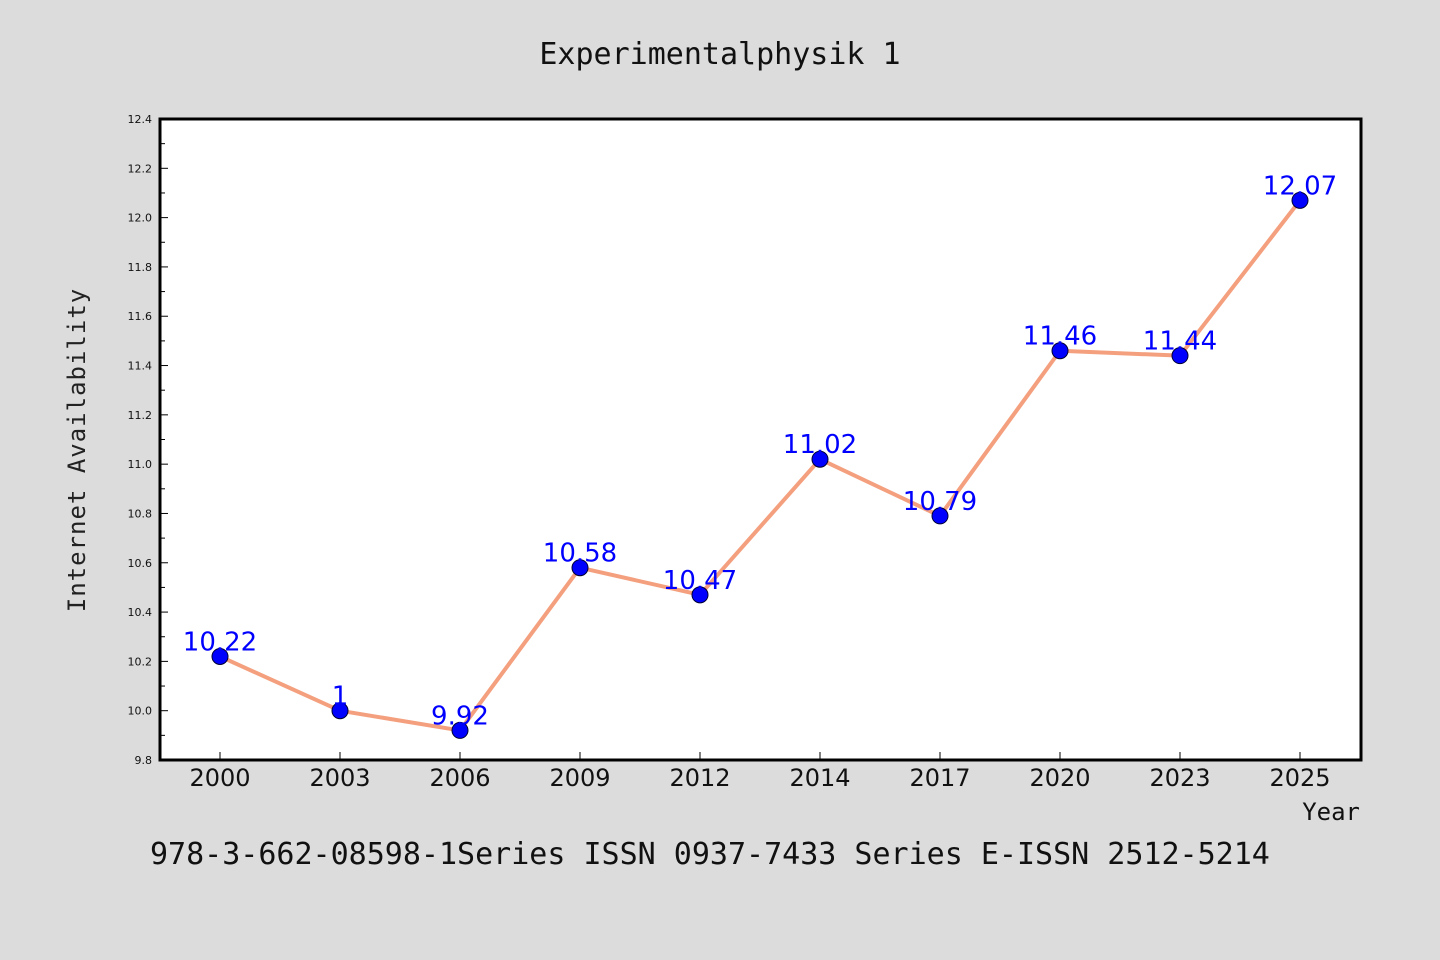 Image resolution: width=1440 pixels, height=960 pixels. I want to click on data-label: 10.58, so click(580, 554).